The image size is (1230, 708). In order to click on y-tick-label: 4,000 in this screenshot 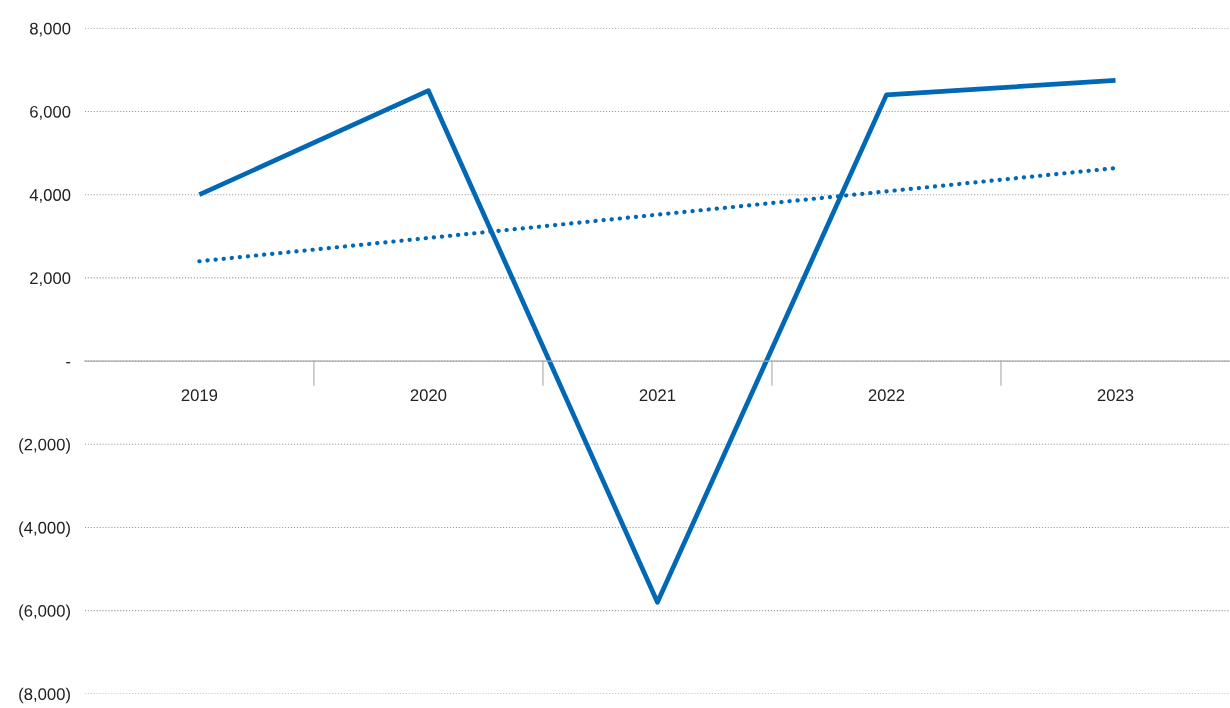, I will do `click(50, 196)`.